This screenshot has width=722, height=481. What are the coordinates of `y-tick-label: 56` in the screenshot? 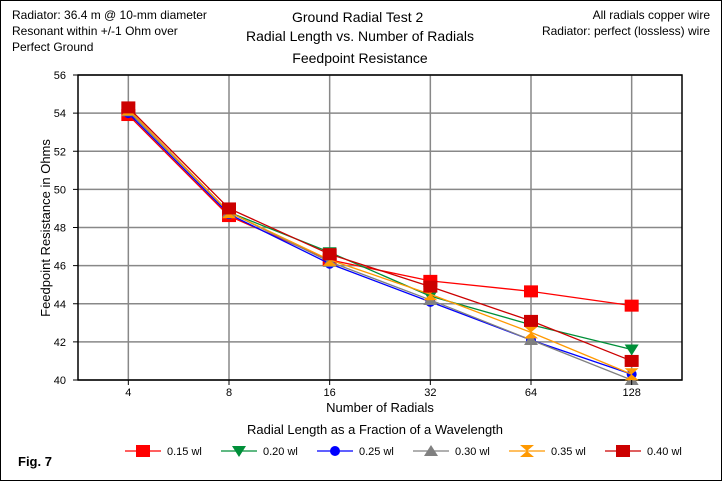 It's located at (60, 76).